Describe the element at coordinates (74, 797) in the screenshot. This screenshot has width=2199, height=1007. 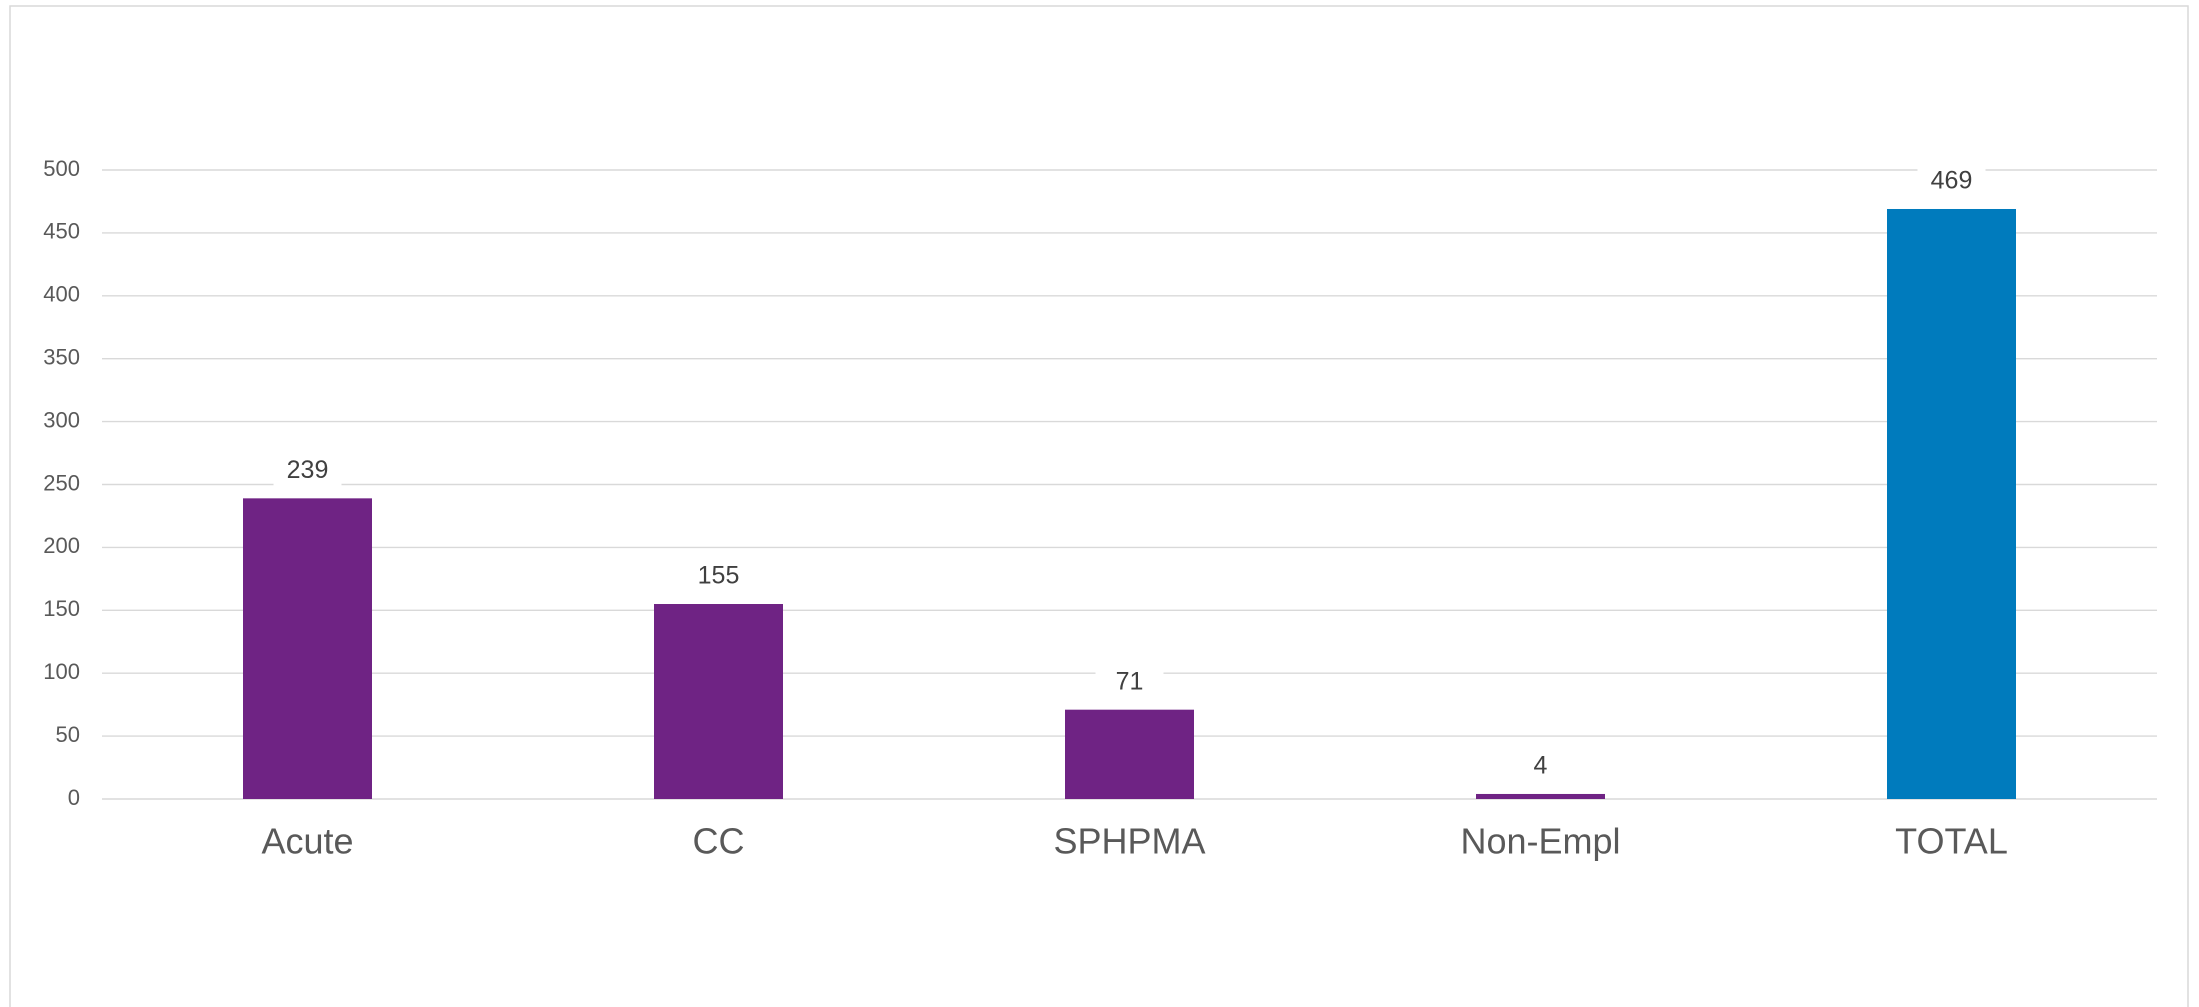
I see `y-tick-label: 0` at that location.